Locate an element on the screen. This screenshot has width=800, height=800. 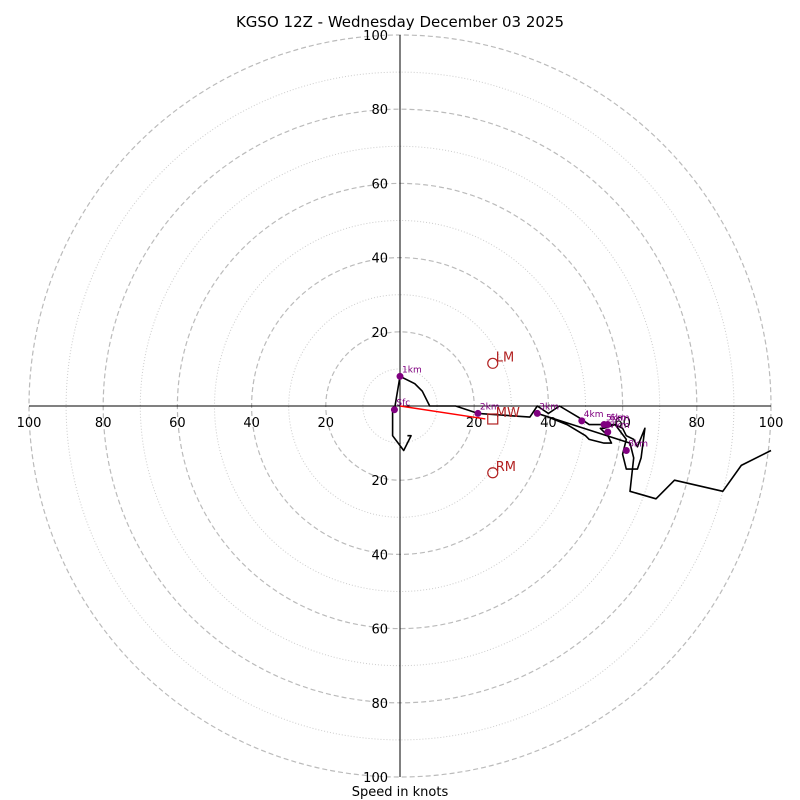
tick-label-left-40: 40 is located at coordinates (251, 423).